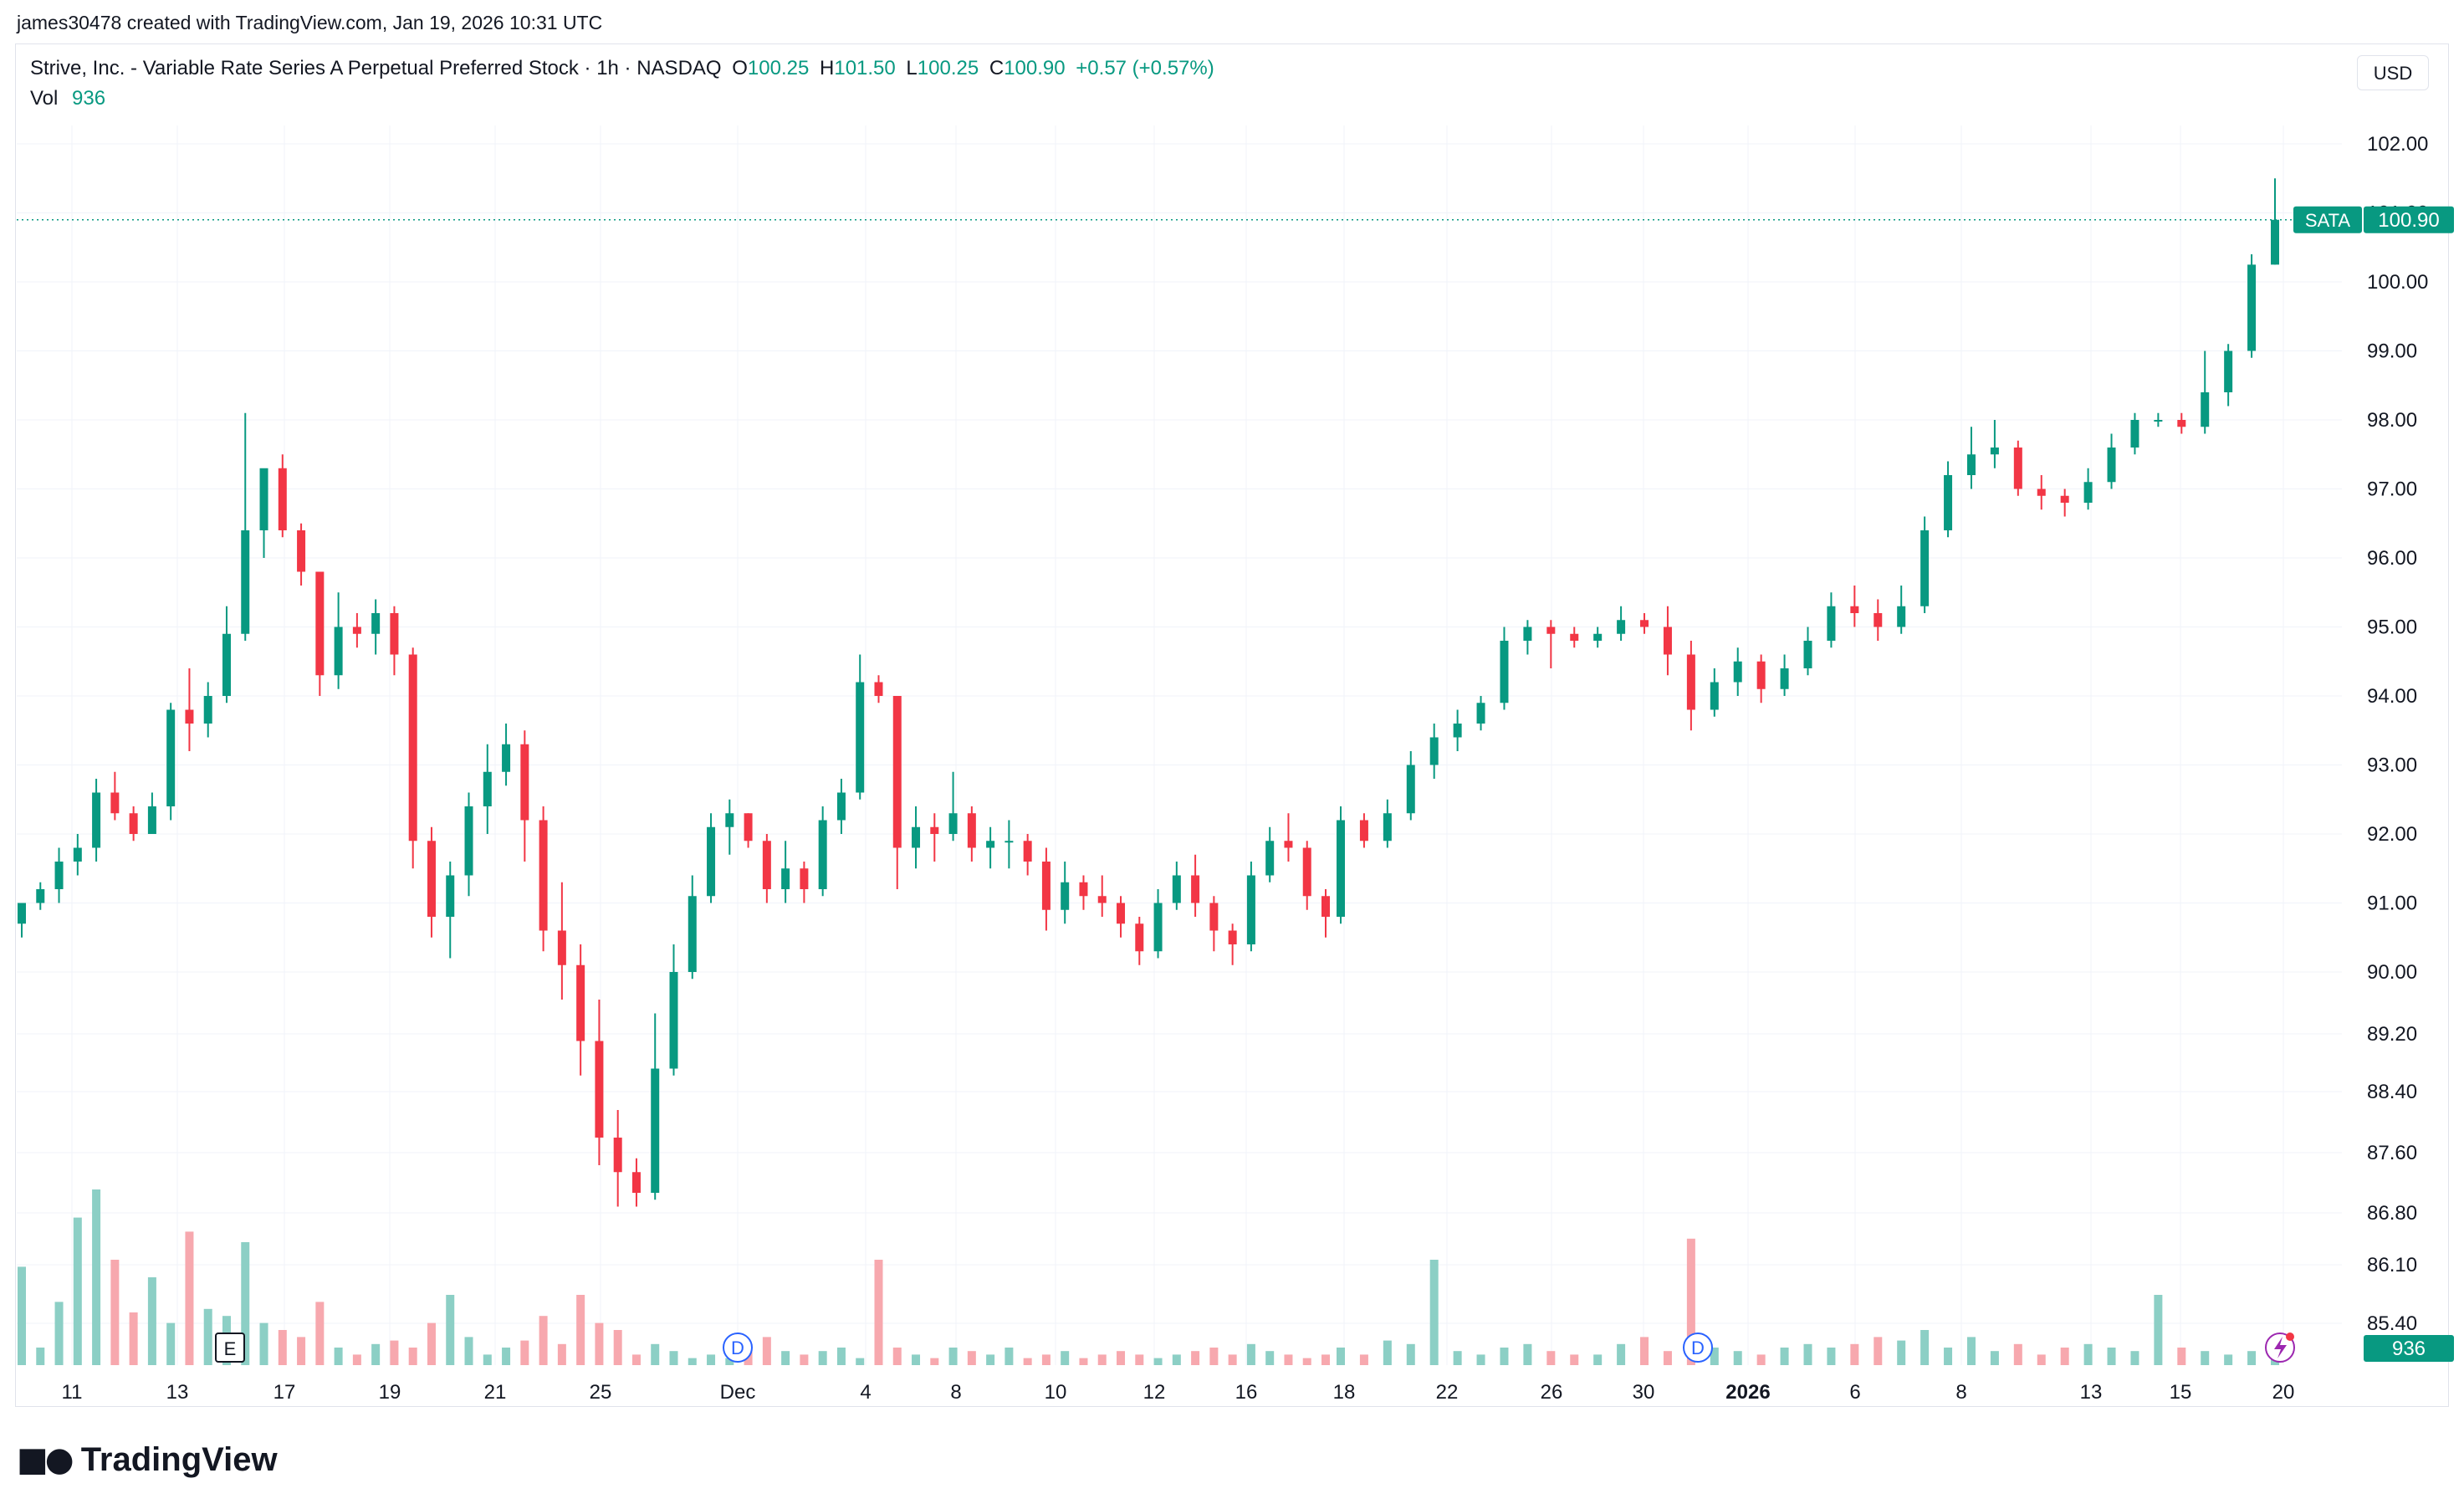  I want to click on tradingview-logo: ■● TradingView, so click(148, 1459).